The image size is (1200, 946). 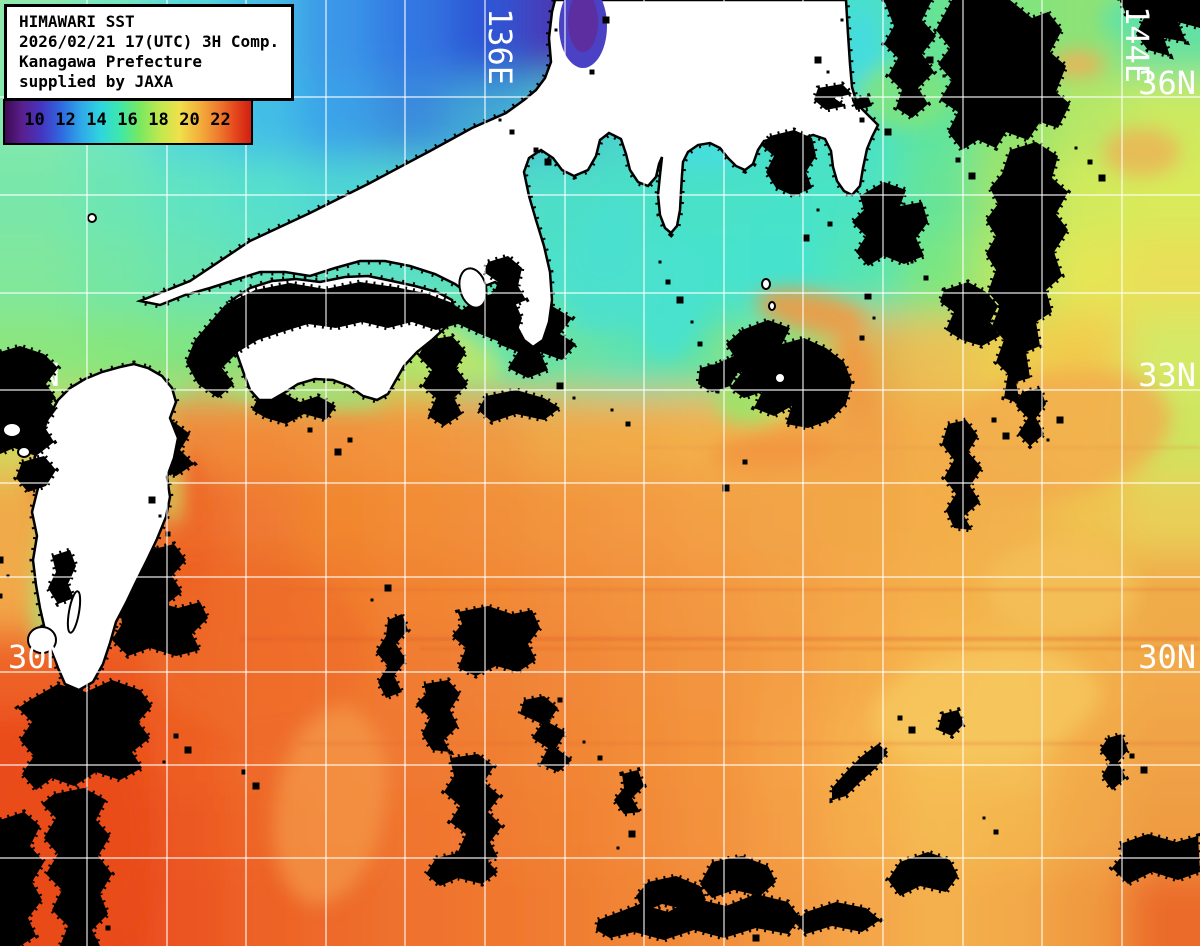 What do you see at coordinates (105, 527) in the screenshot?
I see `landmass` at bounding box center [105, 527].